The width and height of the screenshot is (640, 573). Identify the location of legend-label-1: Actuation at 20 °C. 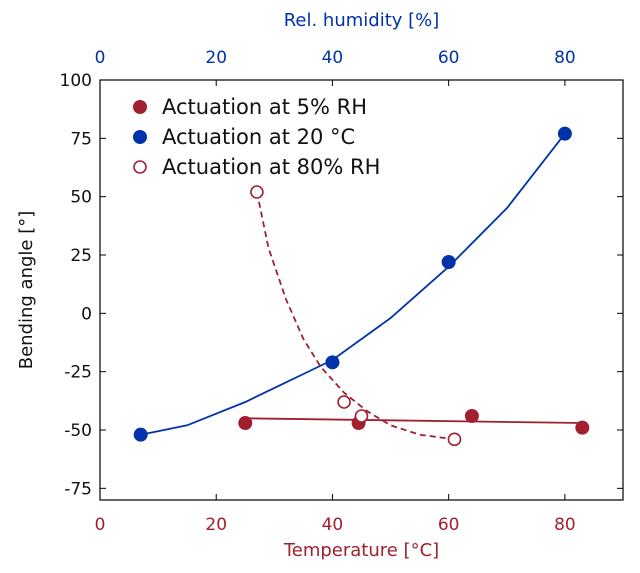
(258, 137).